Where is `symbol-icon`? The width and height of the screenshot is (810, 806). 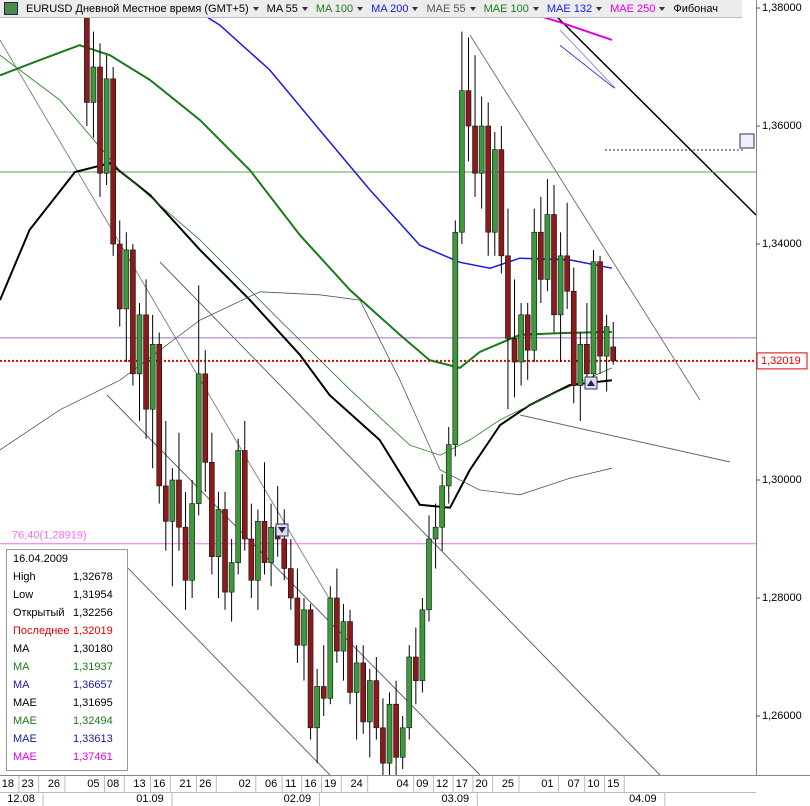 symbol-icon is located at coordinates (11, 8).